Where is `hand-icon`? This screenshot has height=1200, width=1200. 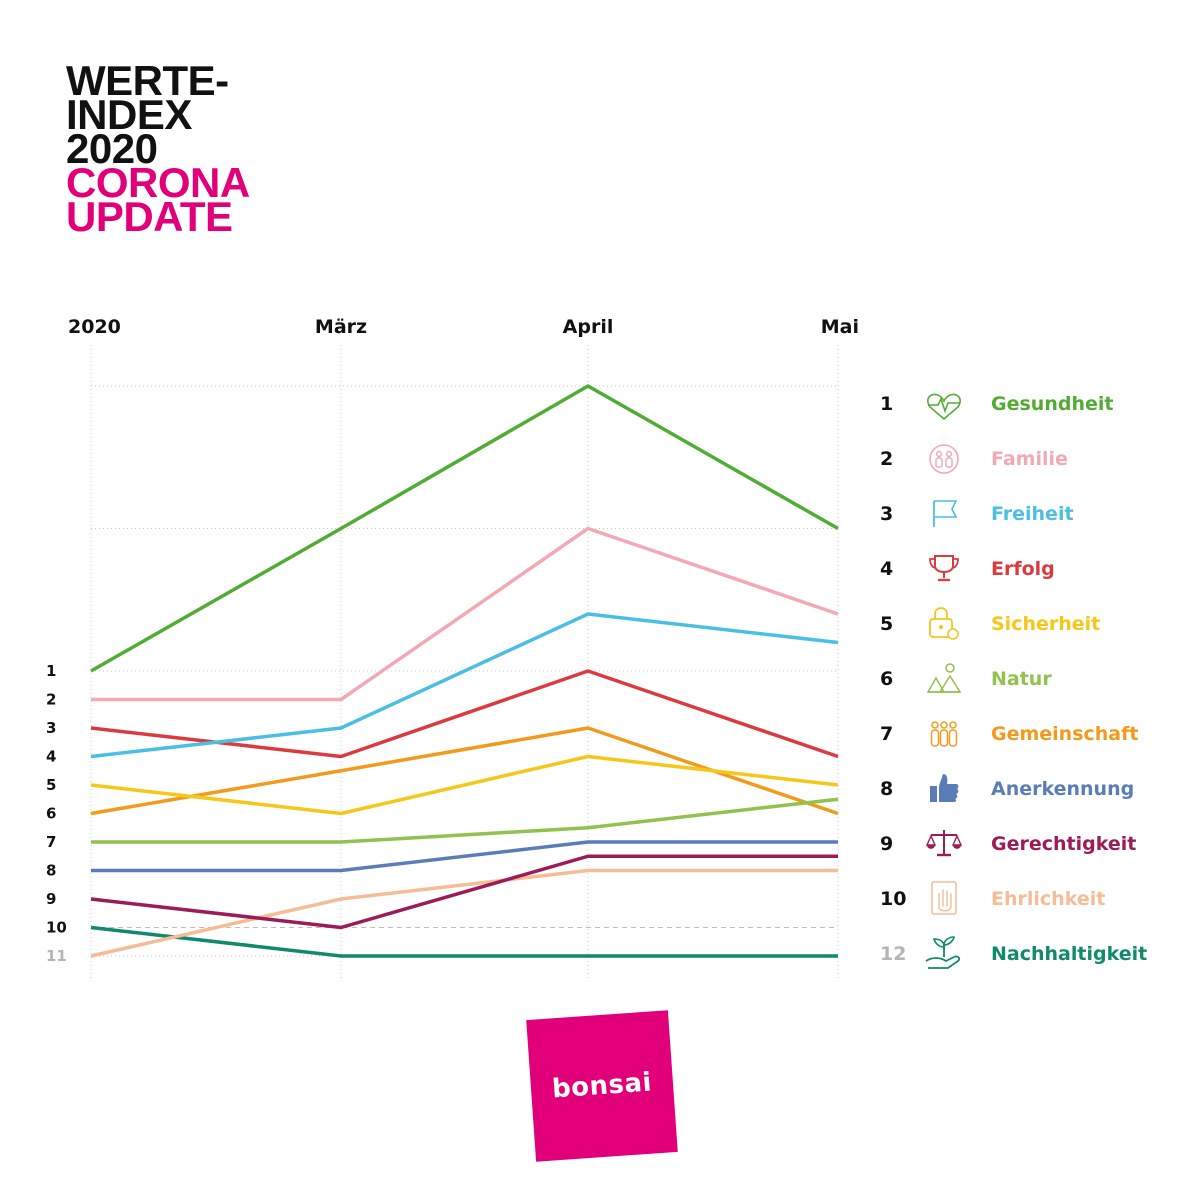
hand-icon is located at coordinates (944, 898).